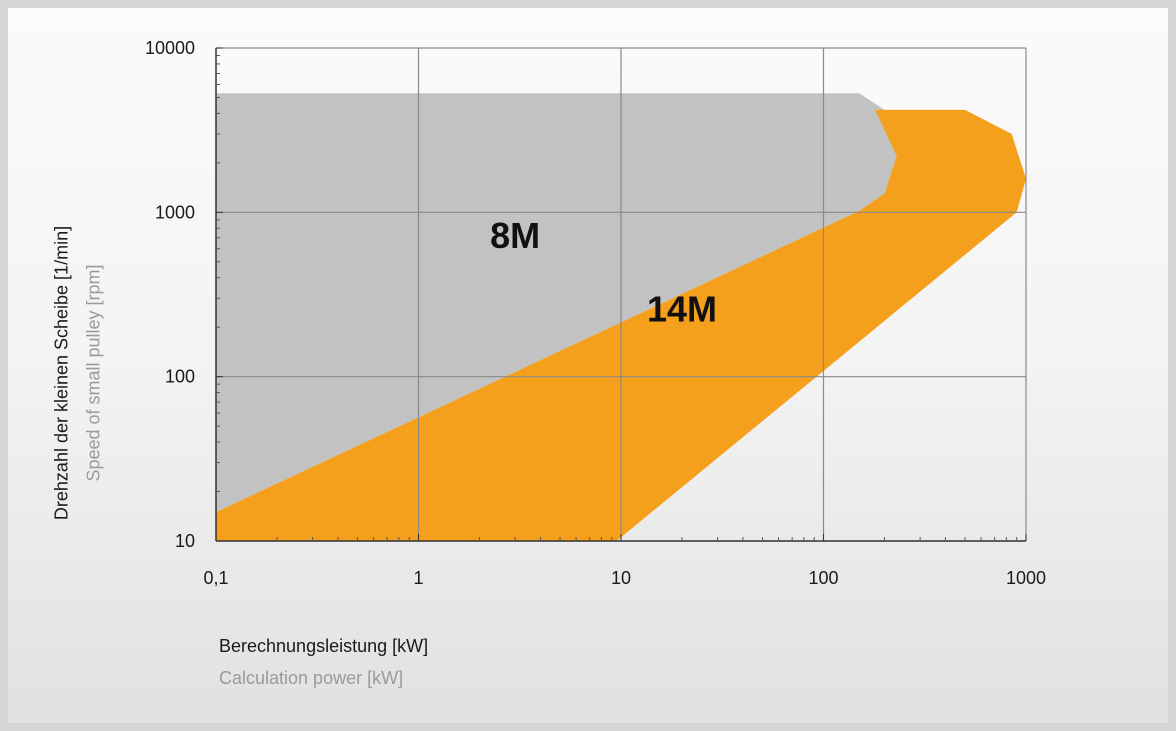 This screenshot has height=731, width=1176. Describe the element at coordinates (324, 646) in the screenshot. I see `x-axis-label: Berechnungsleistung [kW]` at that location.